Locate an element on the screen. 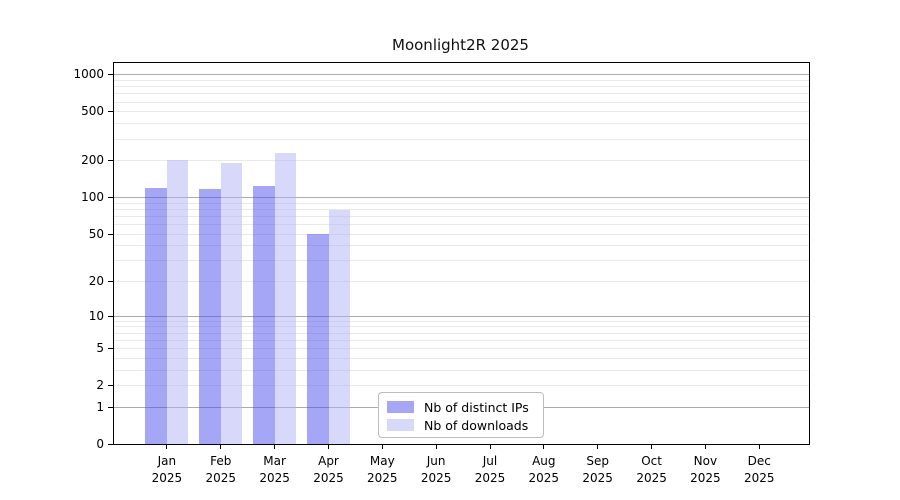  x-tick-month: Jun is located at coordinates (436, 461).